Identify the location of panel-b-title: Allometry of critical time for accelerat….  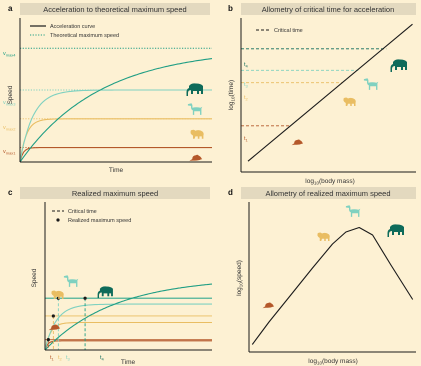
(328, 9).